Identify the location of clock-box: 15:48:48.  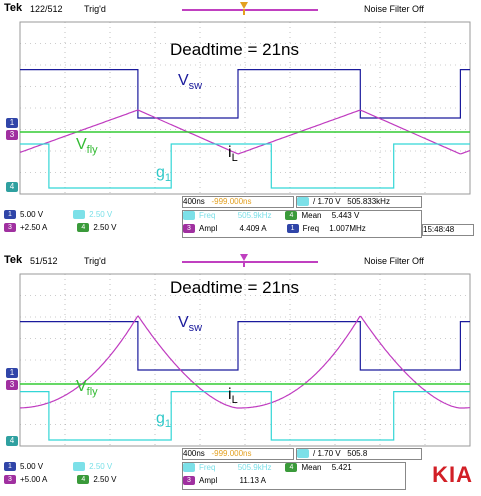
(448, 230).